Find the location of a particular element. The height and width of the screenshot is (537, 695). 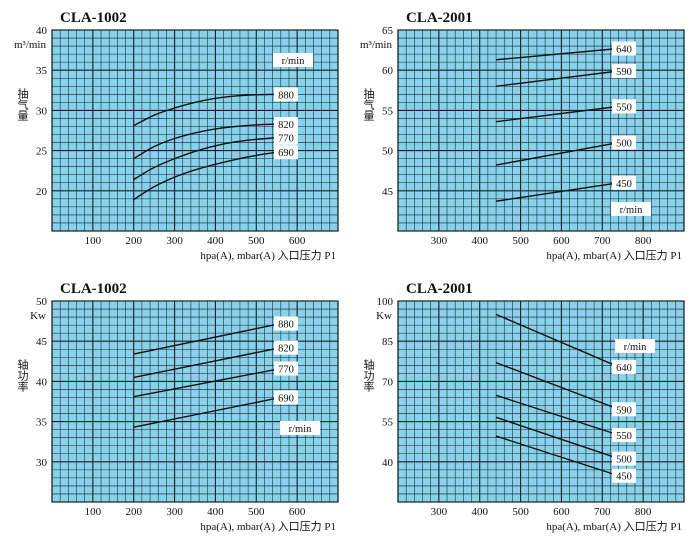

series-label-770: 770 is located at coordinates (286, 370).